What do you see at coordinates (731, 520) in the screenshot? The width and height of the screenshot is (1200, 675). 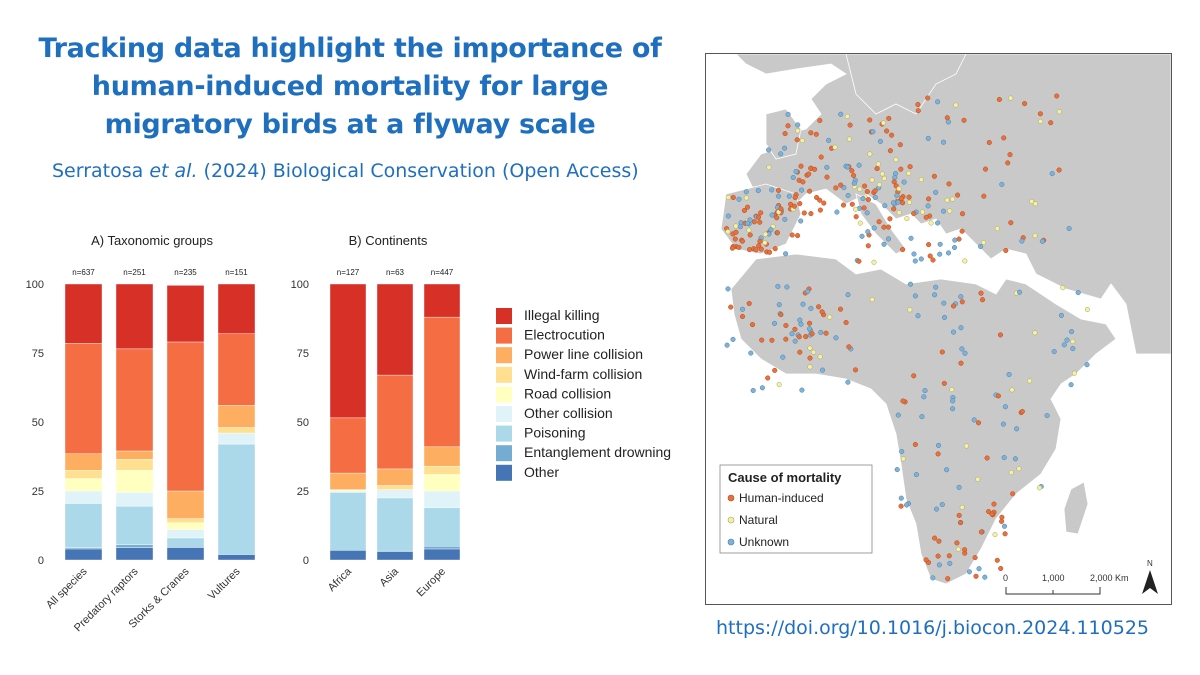 I see `legend-dot-natural` at bounding box center [731, 520].